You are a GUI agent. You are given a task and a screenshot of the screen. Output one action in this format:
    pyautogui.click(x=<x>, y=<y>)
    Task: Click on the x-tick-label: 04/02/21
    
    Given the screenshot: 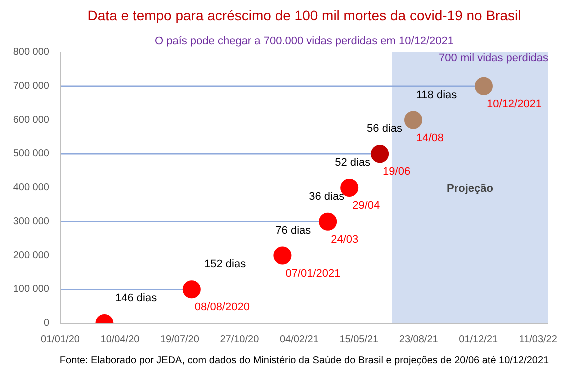 What is the action you would take?
    pyautogui.click(x=300, y=340)
    